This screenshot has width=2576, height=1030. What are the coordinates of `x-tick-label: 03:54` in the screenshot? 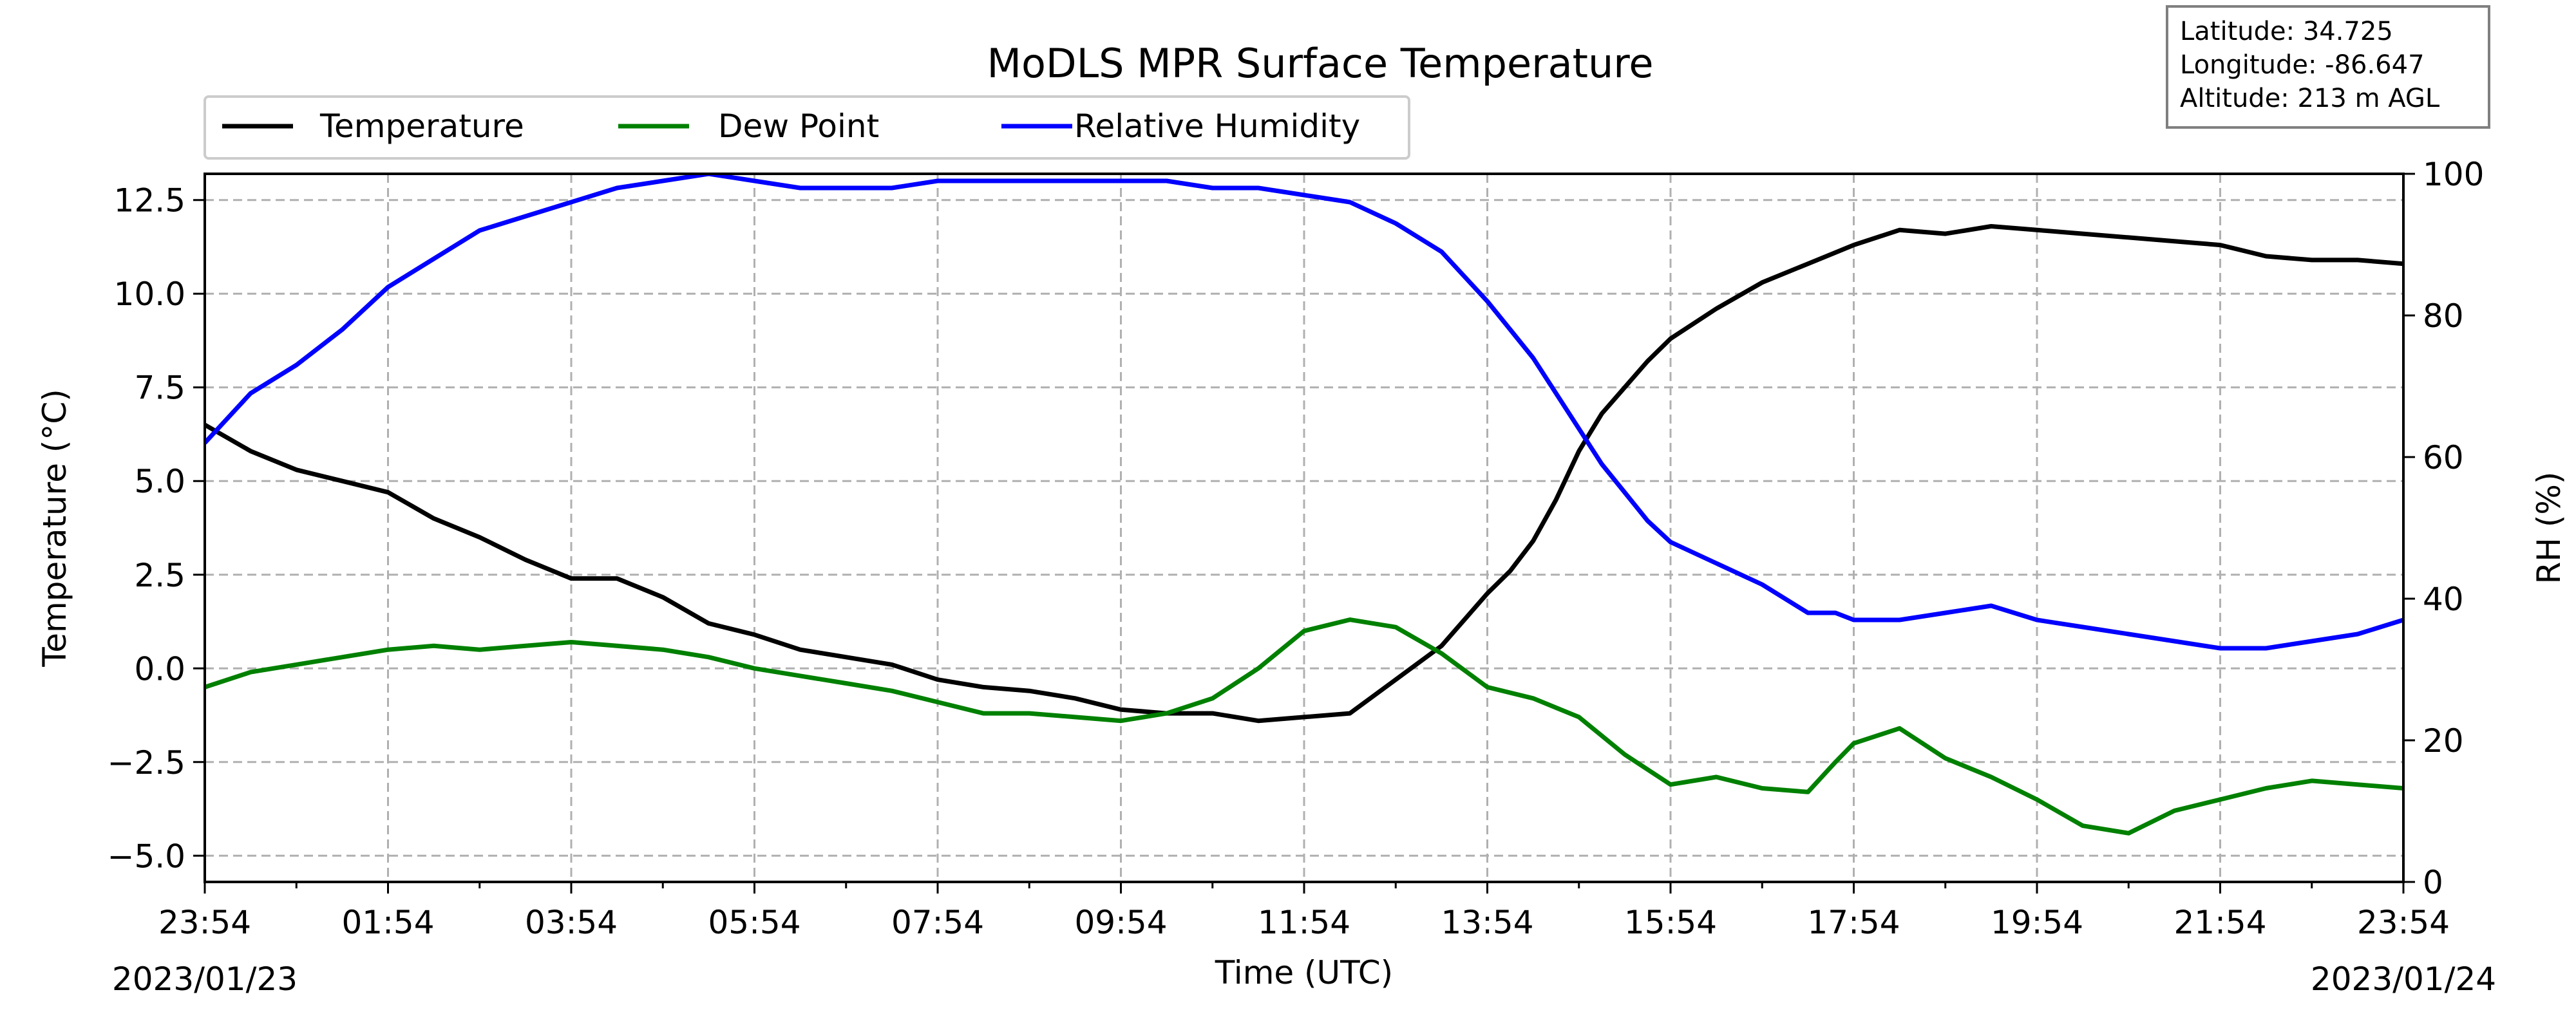 It's located at (571, 922).